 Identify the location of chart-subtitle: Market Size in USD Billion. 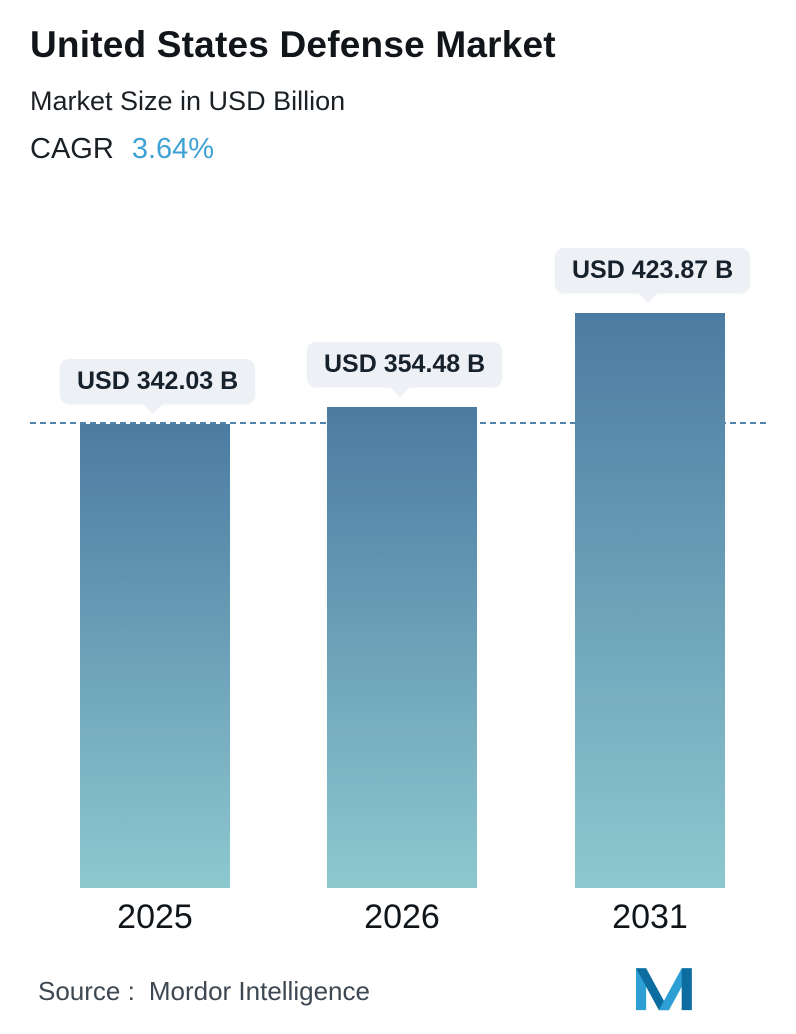
(188, 101).